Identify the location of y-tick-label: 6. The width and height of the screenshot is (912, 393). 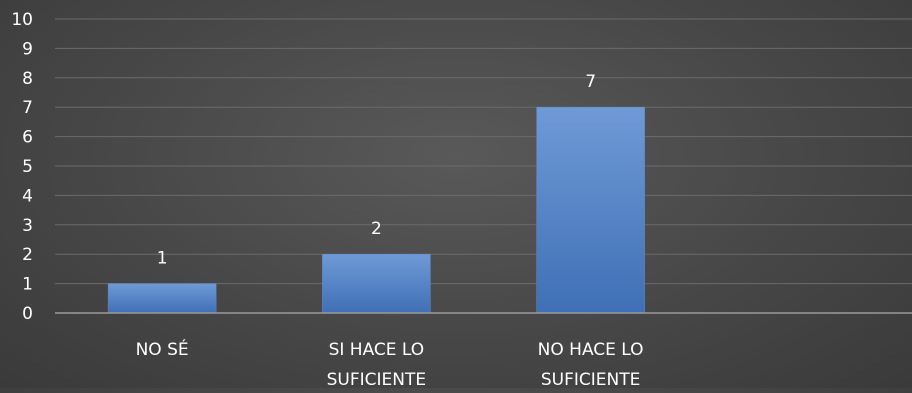
(27, 138).